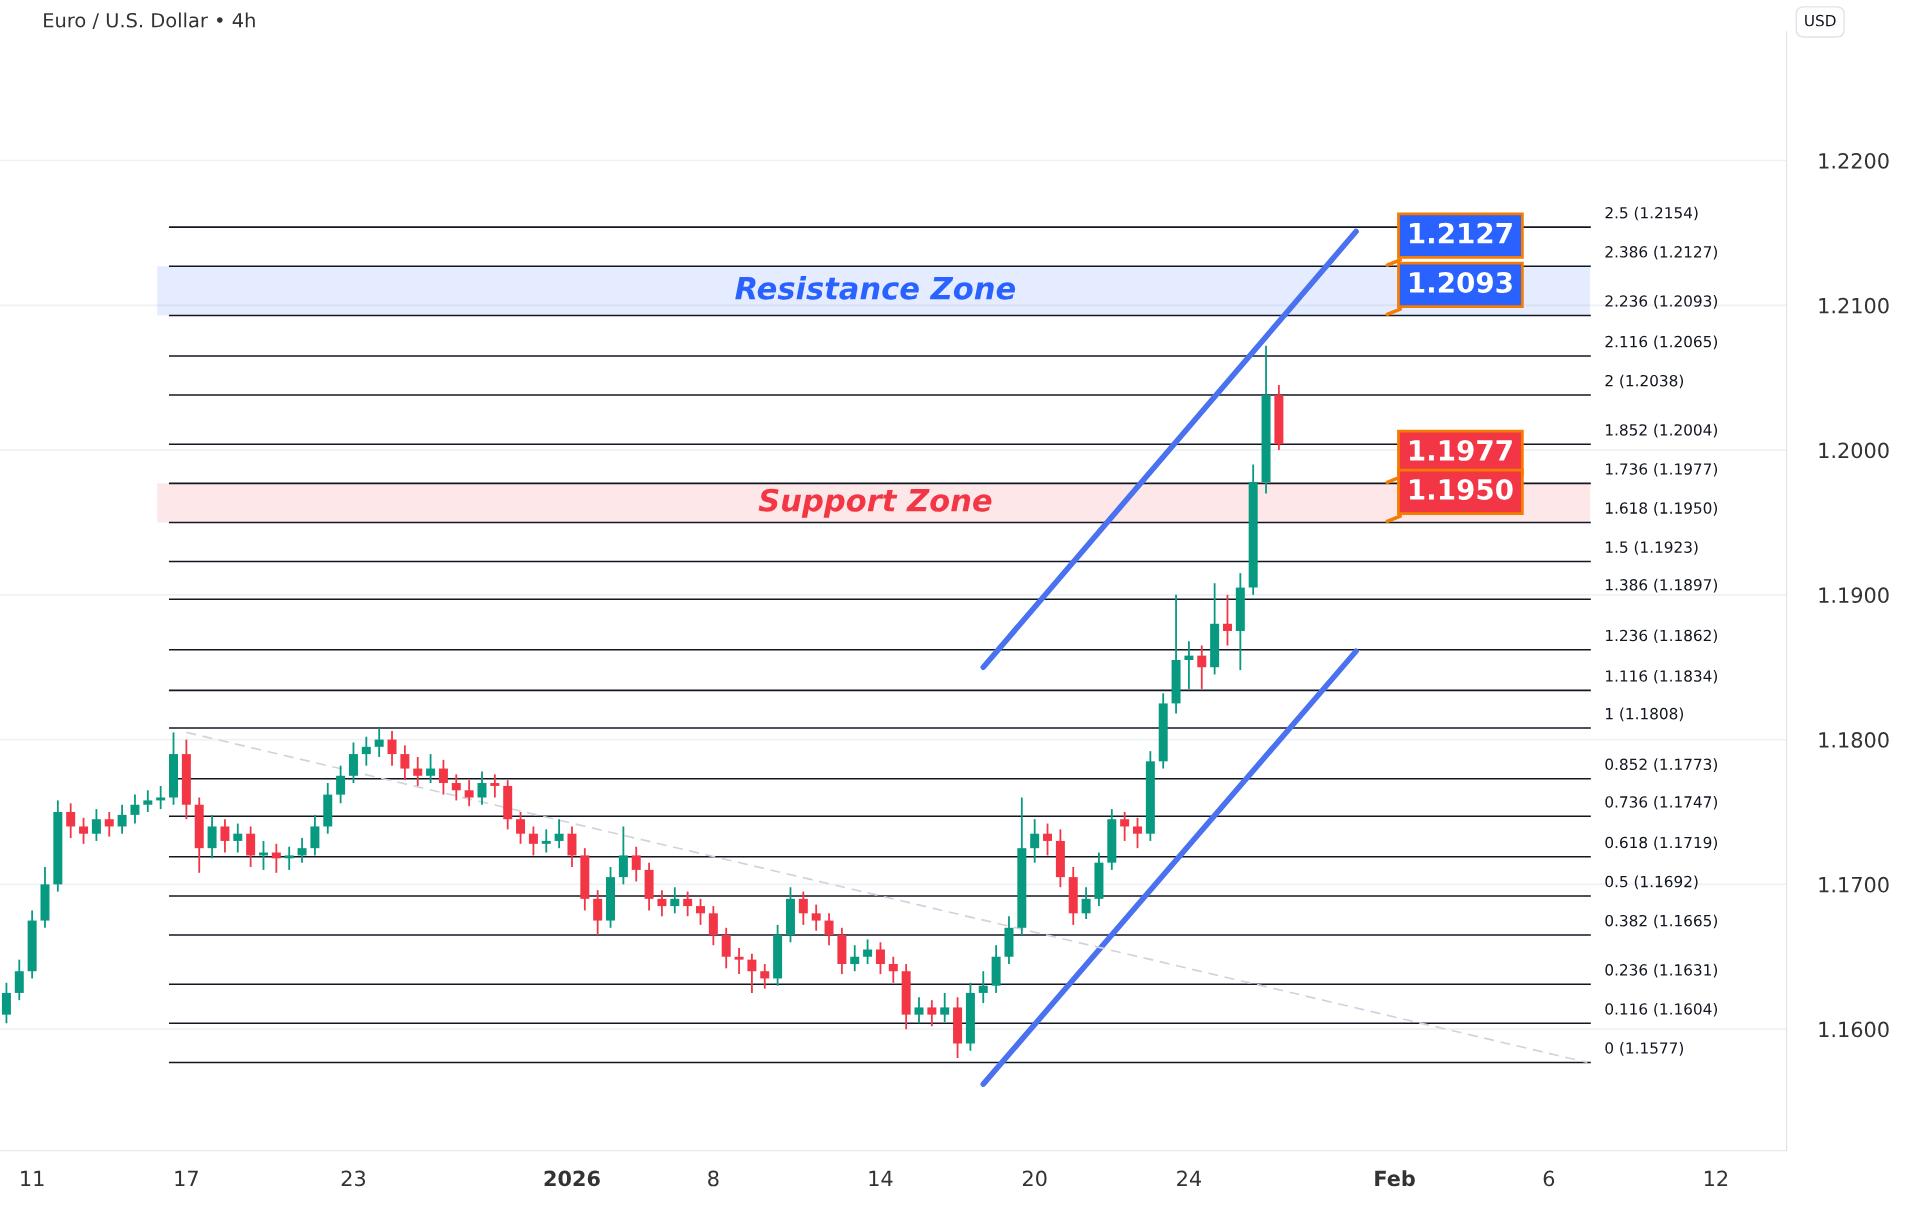 The height and width of the screenshot is (1219, 1919). Describe the element at coordinates (1854, 160) in the screenshot. I see `y-tick-label: 1.2200` at that location.